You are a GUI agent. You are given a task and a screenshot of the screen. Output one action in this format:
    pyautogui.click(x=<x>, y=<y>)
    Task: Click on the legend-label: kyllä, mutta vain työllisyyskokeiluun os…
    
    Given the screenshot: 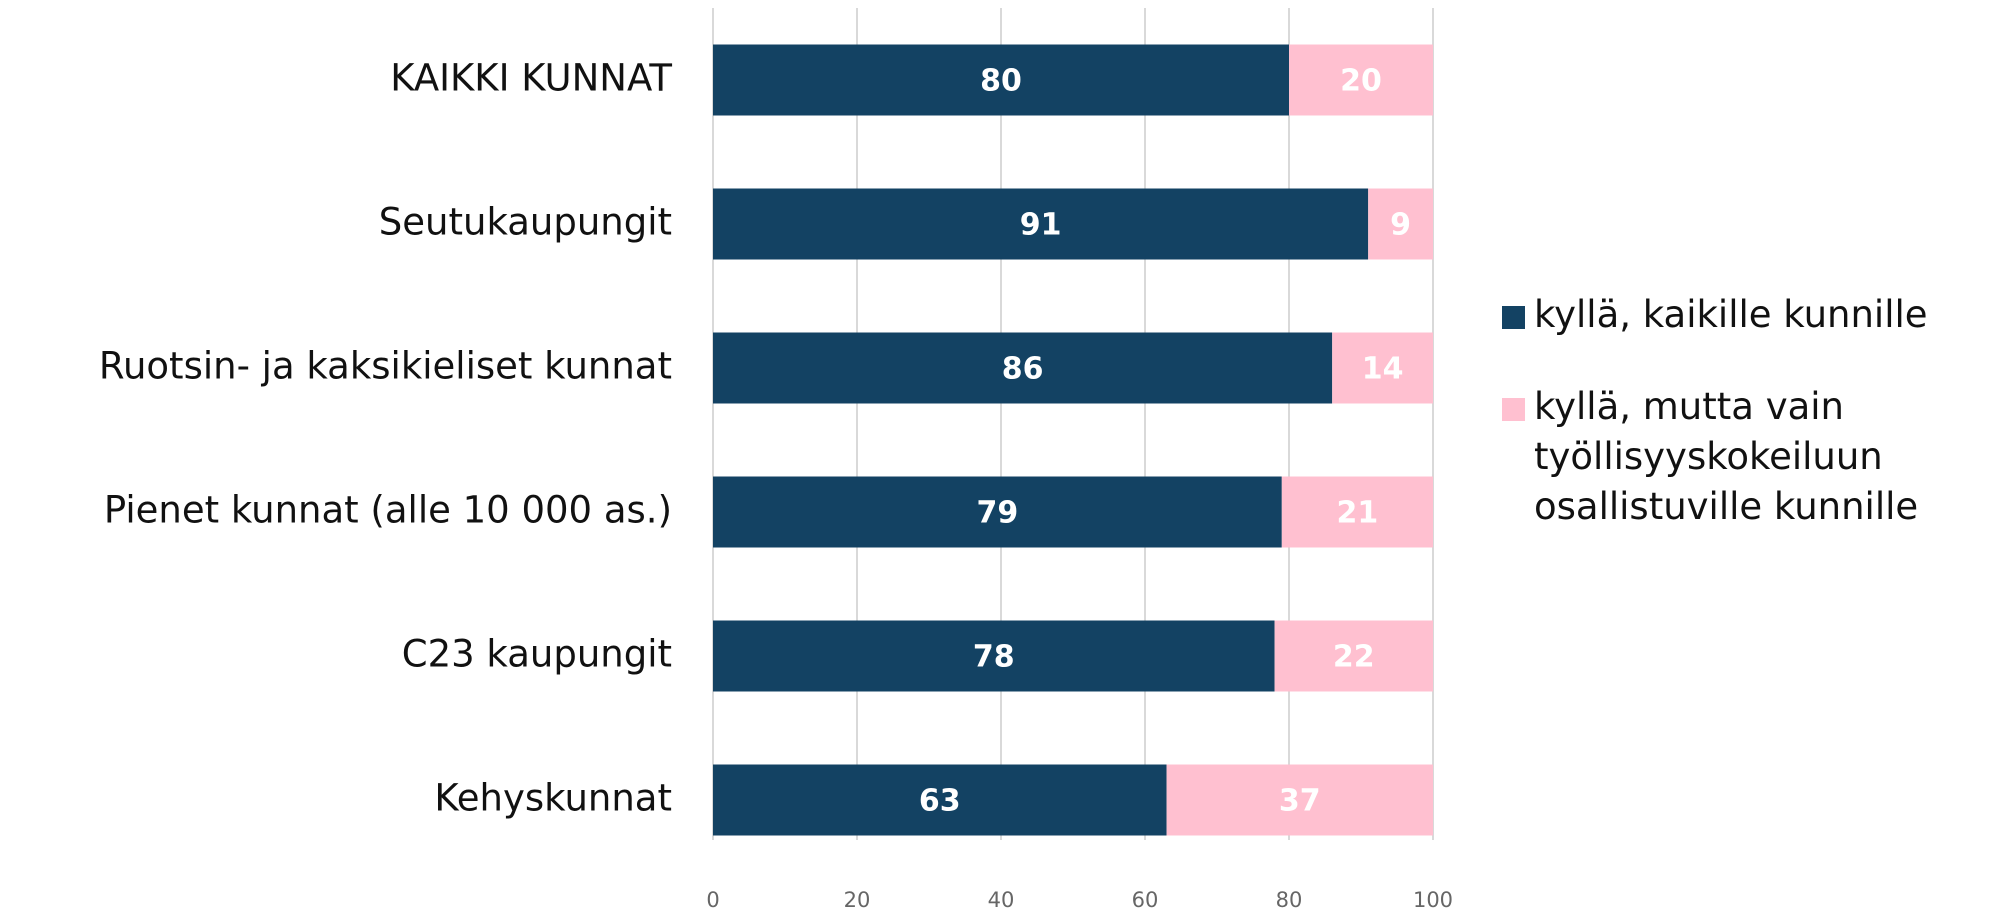 What is the action you would take?
    pyautogui.click(x=1726, y=456)
    